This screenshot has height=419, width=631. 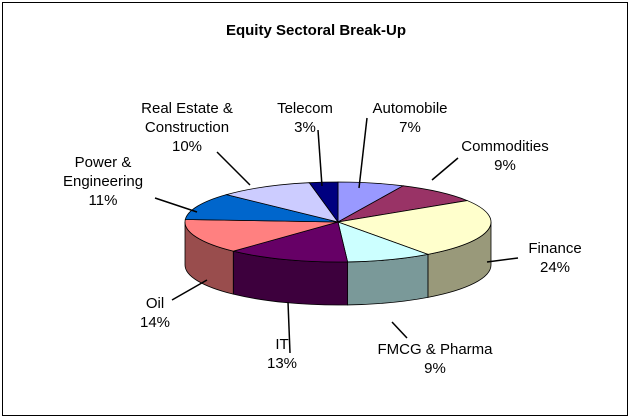 What do you see at coordinates (282, 363) in the screenshot?
I see `value-label: 13%` at bounding box center [282, 363].